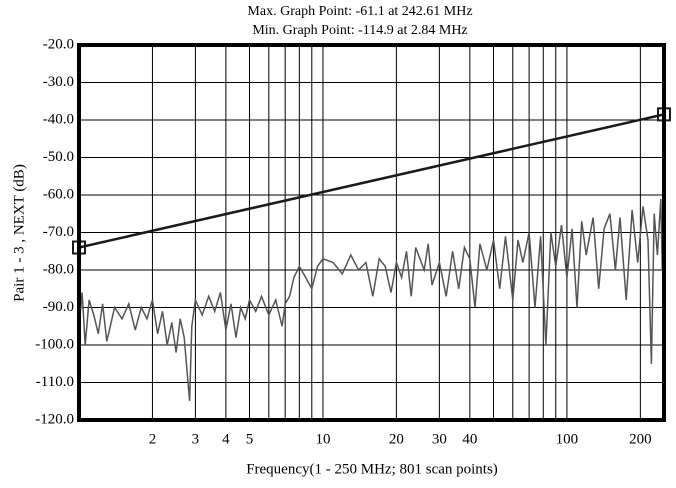 The width and height of the screenshot is (676, 488). I want to click on y-tick-label: -90.0, so click(58, 307).